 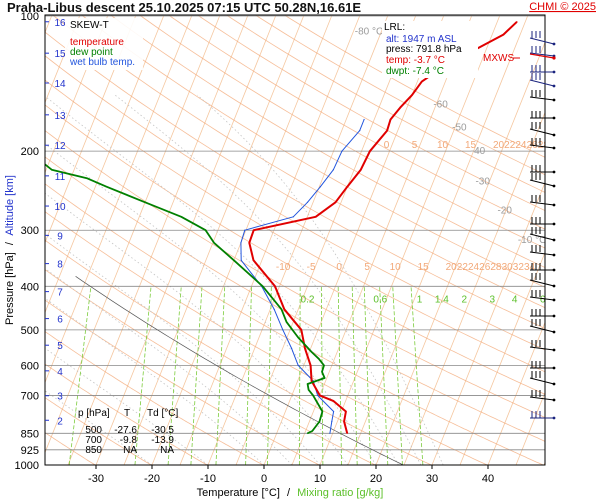 I want to click on mixing-ratio-label: 3, so click(x=492, y=299).